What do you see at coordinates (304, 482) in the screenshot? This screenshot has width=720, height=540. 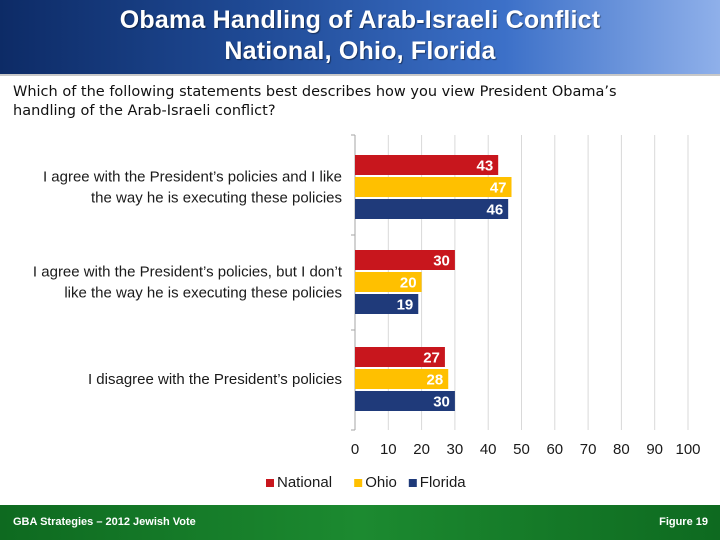 I see `legend-label: National` at bounding box center [304, 482].